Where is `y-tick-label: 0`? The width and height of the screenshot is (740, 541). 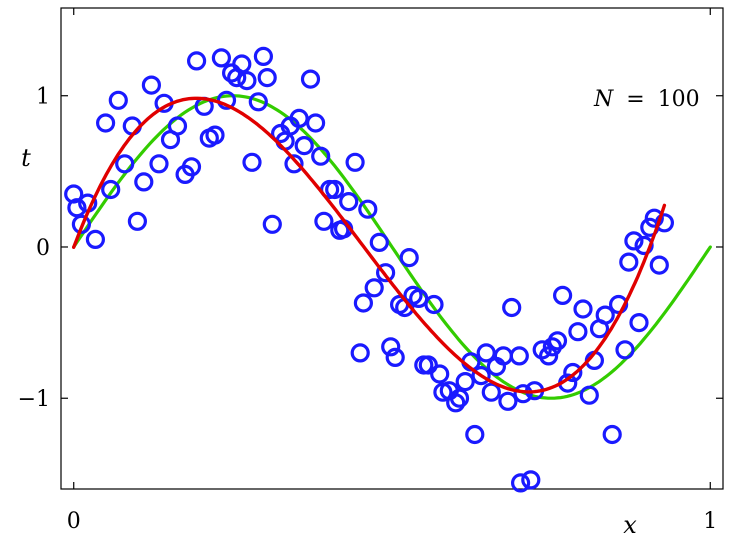
y-tick-label: 0 is located at coordinates (43, 248).